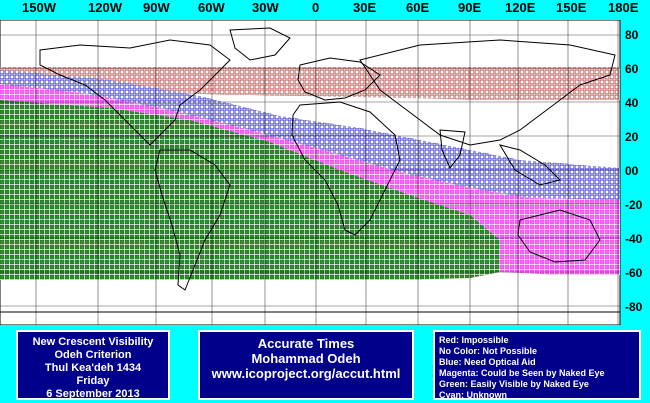 The height and width of the screenshot is (403, 650). What do you see at coordinates (634, 307) in the screenshot?
I see `lat-label: -80` at bounding box center [634, 307].